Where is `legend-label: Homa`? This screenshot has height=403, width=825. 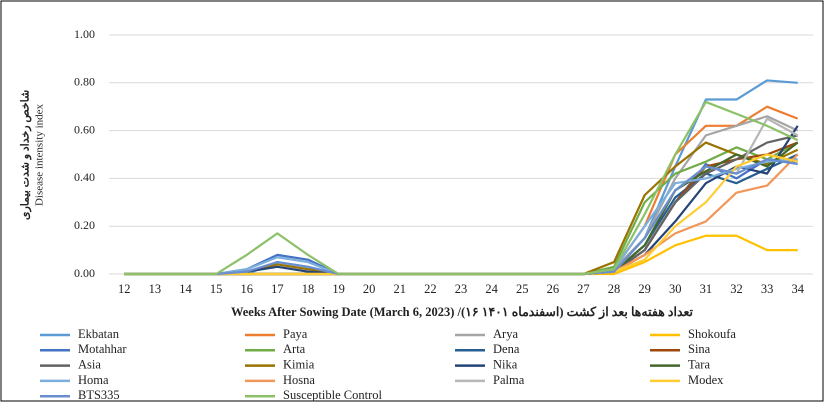 legend-label: Homa is located at coordinates (93, 380).